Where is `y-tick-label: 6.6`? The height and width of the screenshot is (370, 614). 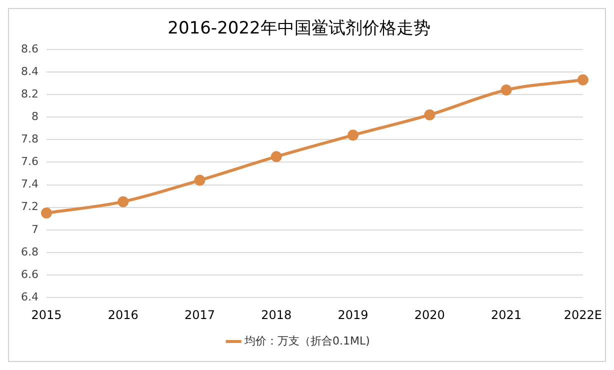
y-tick-label: 6.6 is located at coordinates (29, 274).